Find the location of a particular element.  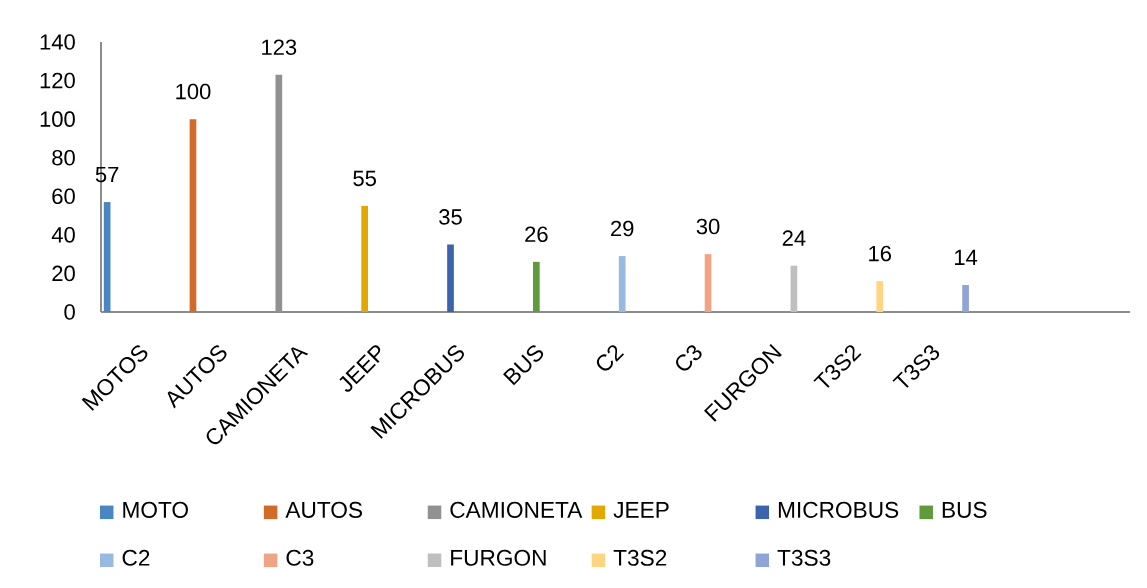

y-tick-label: 40 is located at coordinates (63, 235).